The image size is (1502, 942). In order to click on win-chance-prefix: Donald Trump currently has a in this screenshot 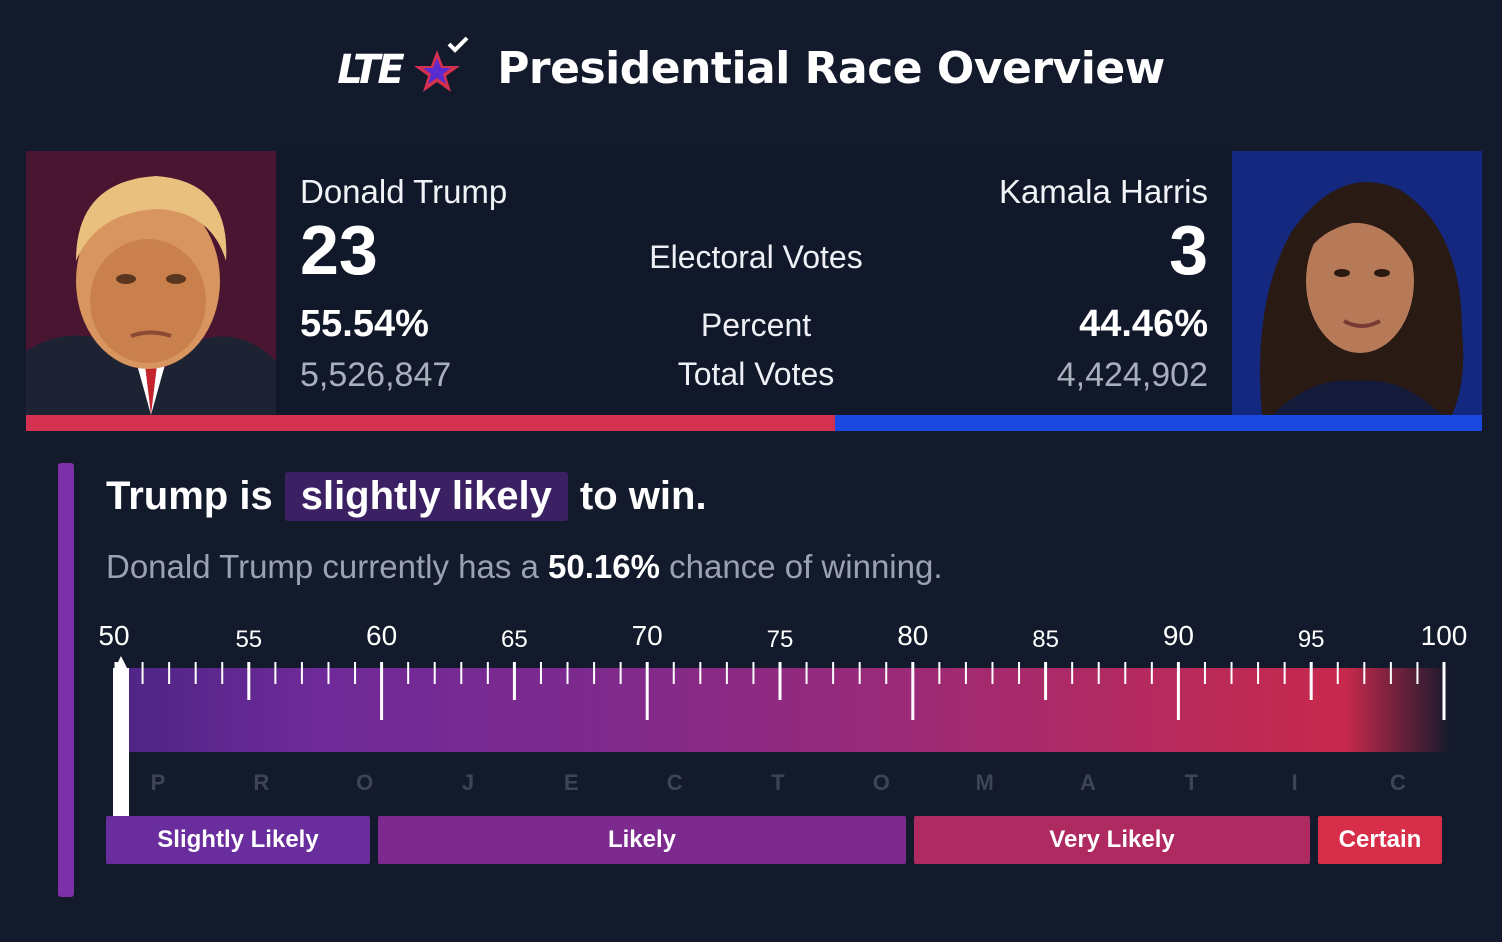, I will do `click(327, 566)`.